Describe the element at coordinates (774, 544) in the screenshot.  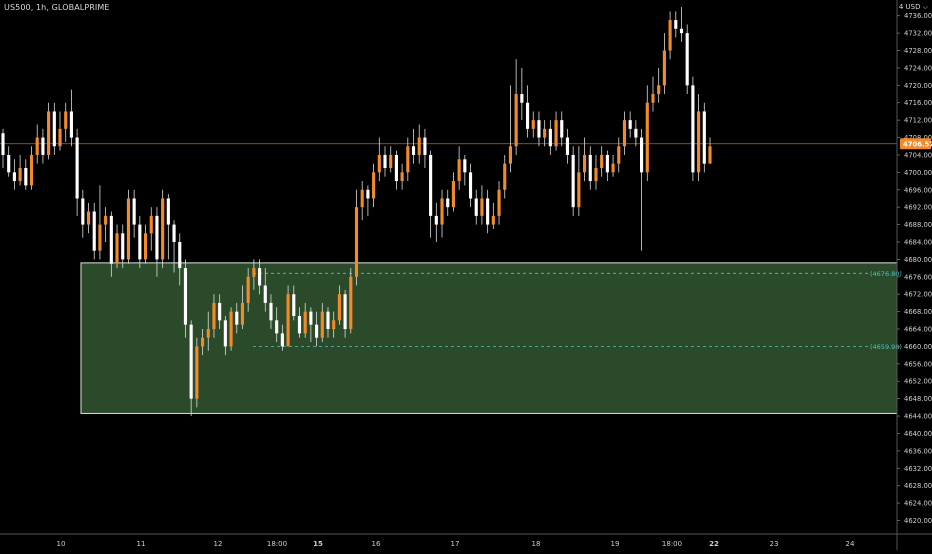
I see `x-tick-label: 23` at that location.